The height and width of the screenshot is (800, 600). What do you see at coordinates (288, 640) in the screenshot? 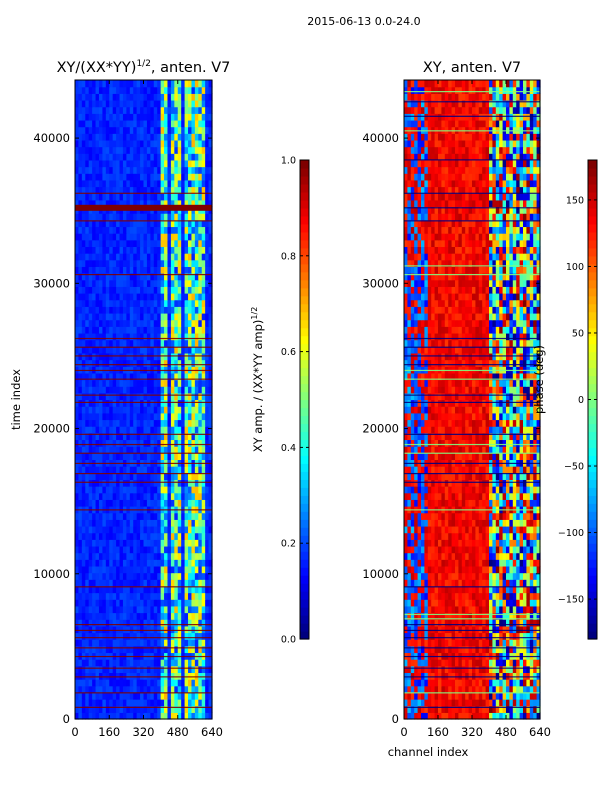
I see `colorbar-tick-label: 0.0` at bounding box center [288, 640].